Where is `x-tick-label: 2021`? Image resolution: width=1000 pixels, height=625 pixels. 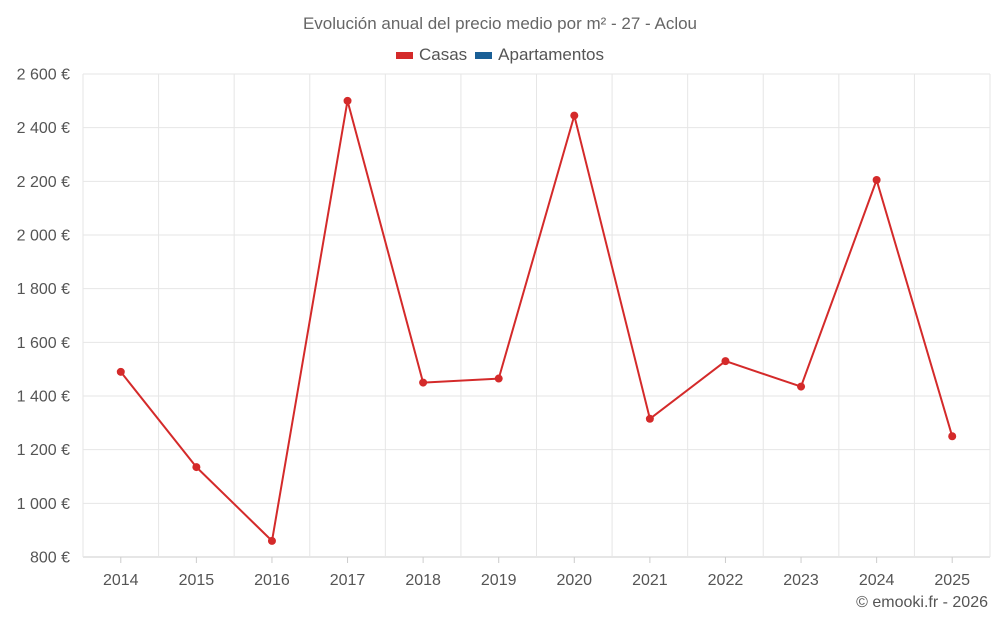 x-tick-label: 2021 is located at coordinates (650, 580).